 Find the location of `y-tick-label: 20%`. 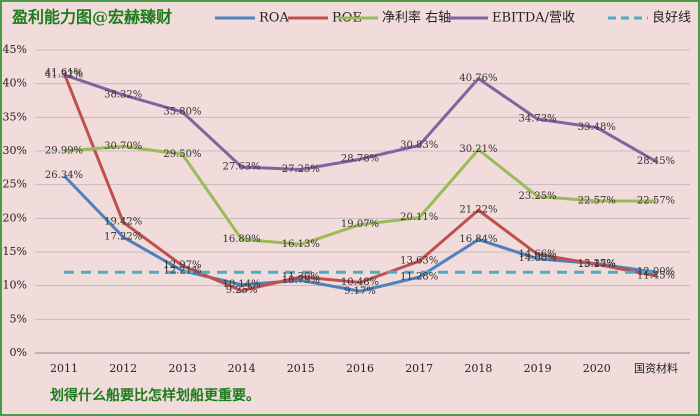

y-tick-label: 20% is located at coordinates (15, 217).